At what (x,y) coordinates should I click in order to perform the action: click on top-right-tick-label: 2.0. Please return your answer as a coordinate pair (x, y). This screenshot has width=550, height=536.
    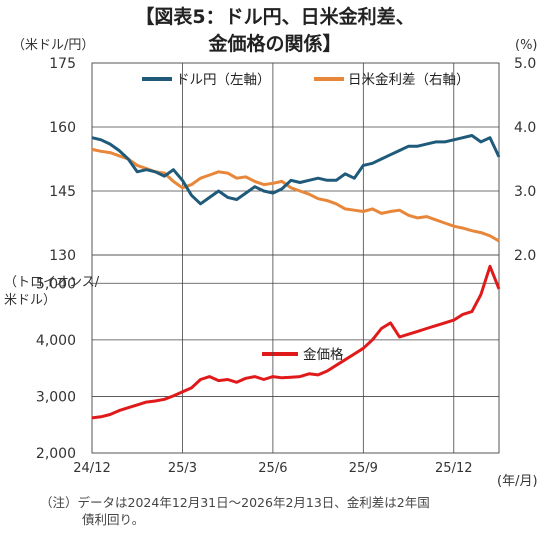
    Looking at the image, I should click on (525, 256).